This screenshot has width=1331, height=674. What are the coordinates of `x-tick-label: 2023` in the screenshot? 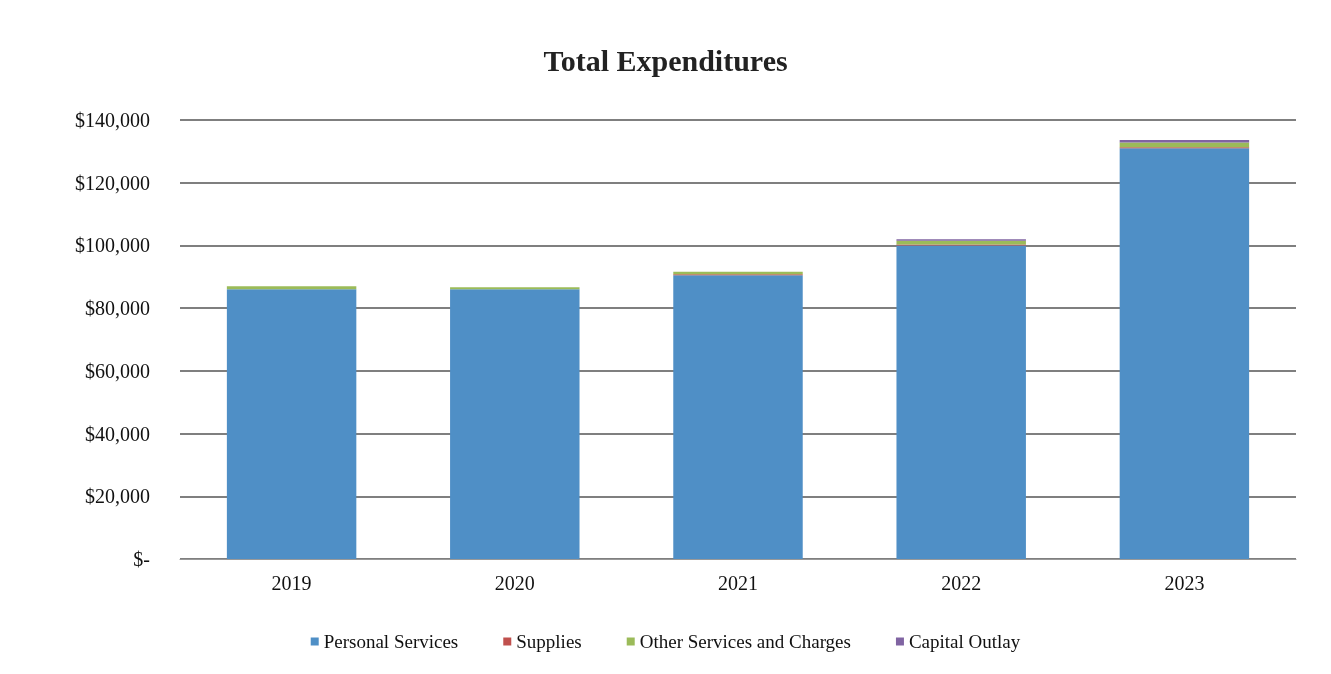 It's located at (1184, 583).